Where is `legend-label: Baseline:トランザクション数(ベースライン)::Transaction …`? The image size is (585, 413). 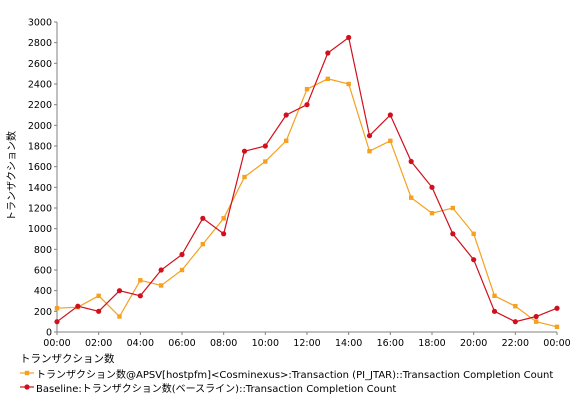 legend-label: Baseline:トランザクション数(ベースライン)::Transaction … is located at coordinates (216, 389).